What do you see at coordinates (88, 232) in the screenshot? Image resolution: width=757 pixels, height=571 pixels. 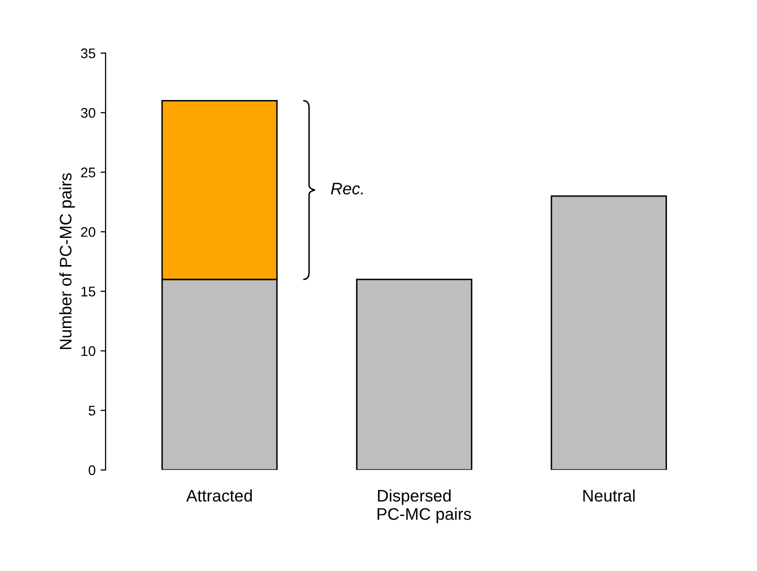 I see `y-tick-label: 20` at bounding box center [88, 232].